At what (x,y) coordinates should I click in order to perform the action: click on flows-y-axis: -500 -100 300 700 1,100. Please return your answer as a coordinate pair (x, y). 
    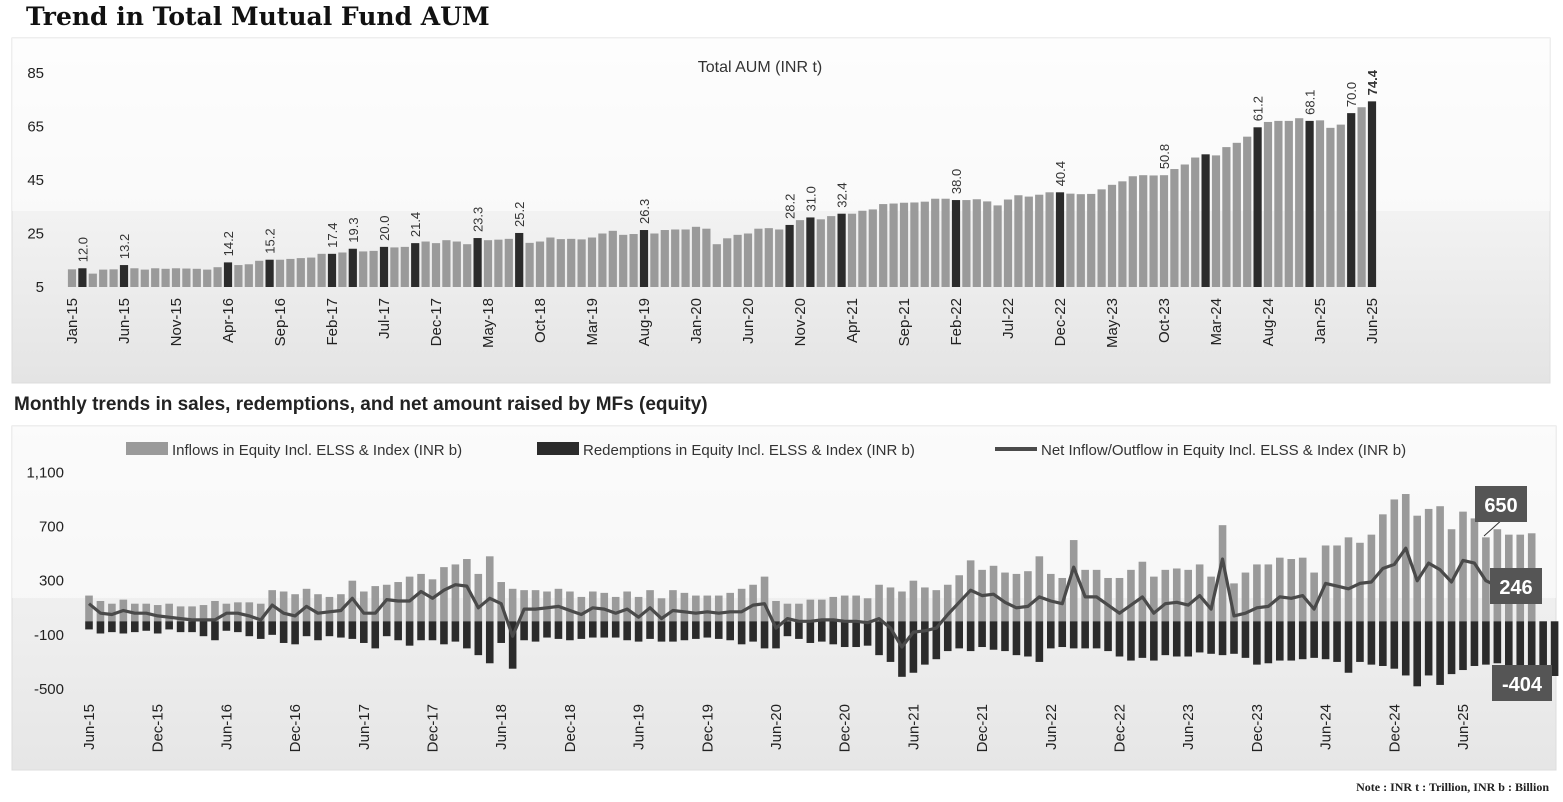
    Looking at the image, I should click on (45, 581).